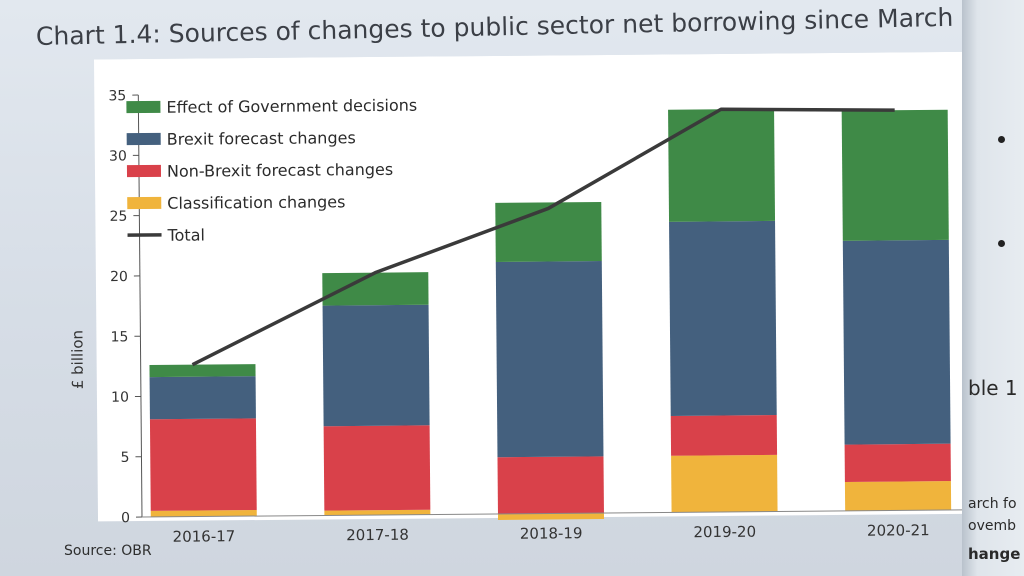 The height and width of the screenshot is (576, 1024). I want to click on y-axis-label: £ billion, so click(77, 359).